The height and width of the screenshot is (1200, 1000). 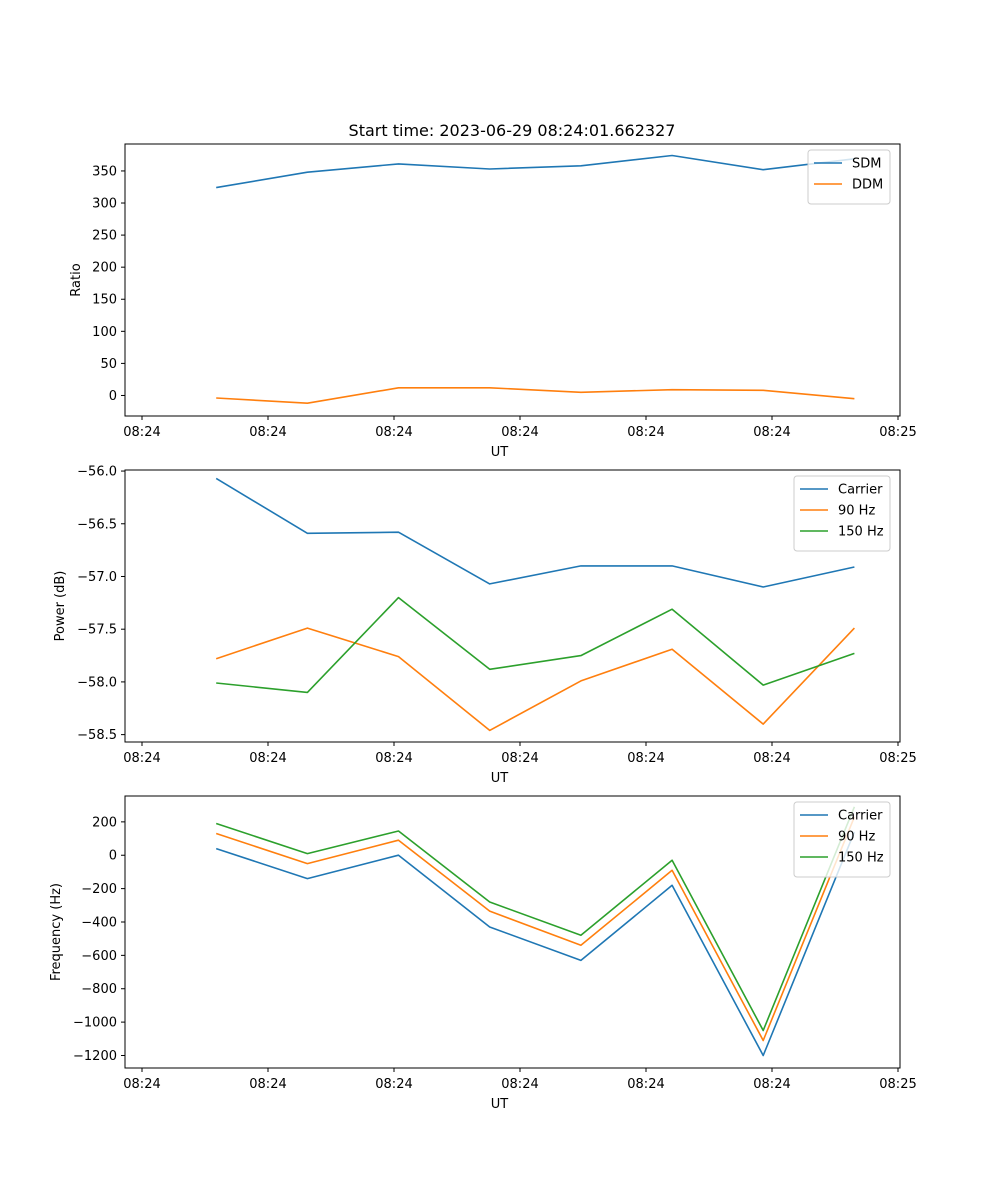 What do you see at coordinates (97, 524) in the screenshot?
I see `y-tick-label: −56.5` at bounding box center [97, 524].